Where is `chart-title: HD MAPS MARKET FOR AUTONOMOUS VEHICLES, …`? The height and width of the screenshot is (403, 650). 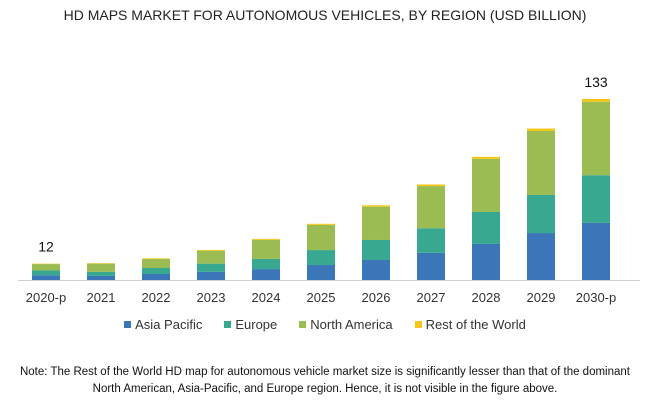
chart-title: HD MAPS MARKET FOR AUTONOMOUS VEHICLES, … is located at coordinates (325, 15).